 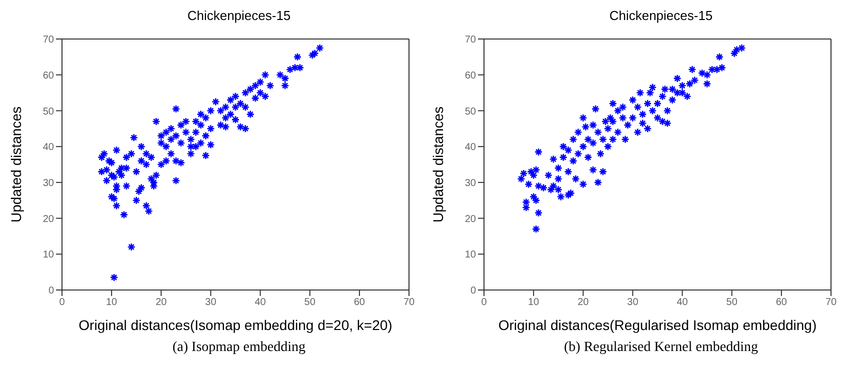 What do you see at coordinates (657, 325) in the screenshot?
I see `x-axis-title: Original distances(Regularised Isomap embedding)` at bounding box center [657, 325].